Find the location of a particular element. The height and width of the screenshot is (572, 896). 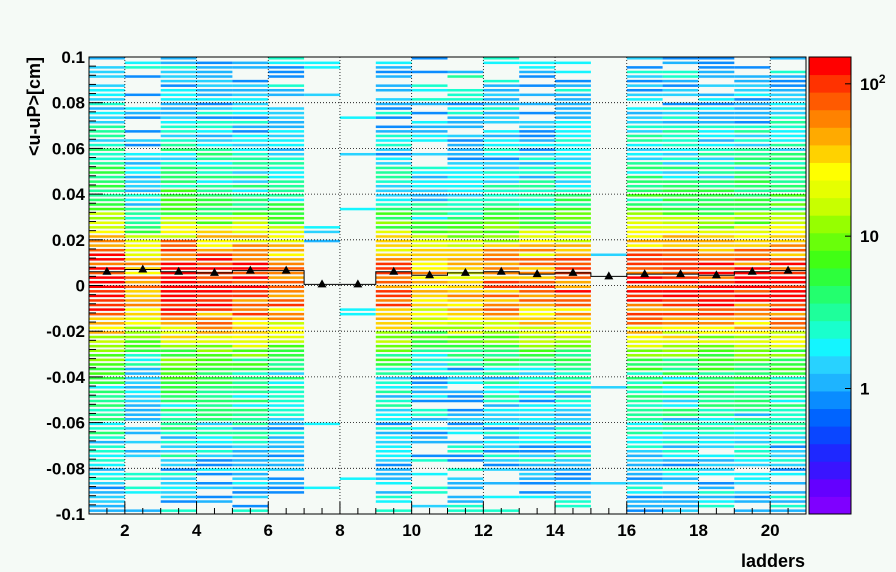

palette-swatch is located at coordinates (830, 487).